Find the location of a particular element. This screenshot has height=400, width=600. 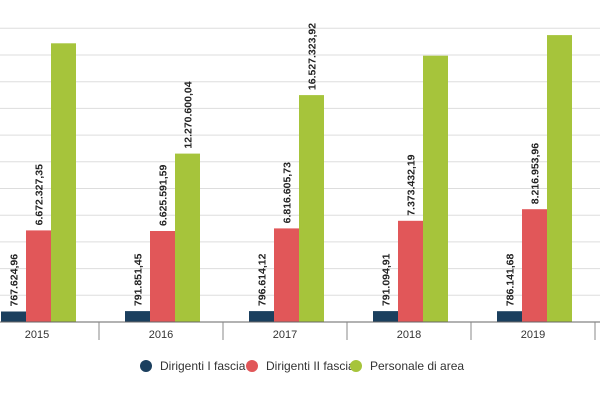

legend-item: Dirigenti II fascia is located at coordinates (300, 366).